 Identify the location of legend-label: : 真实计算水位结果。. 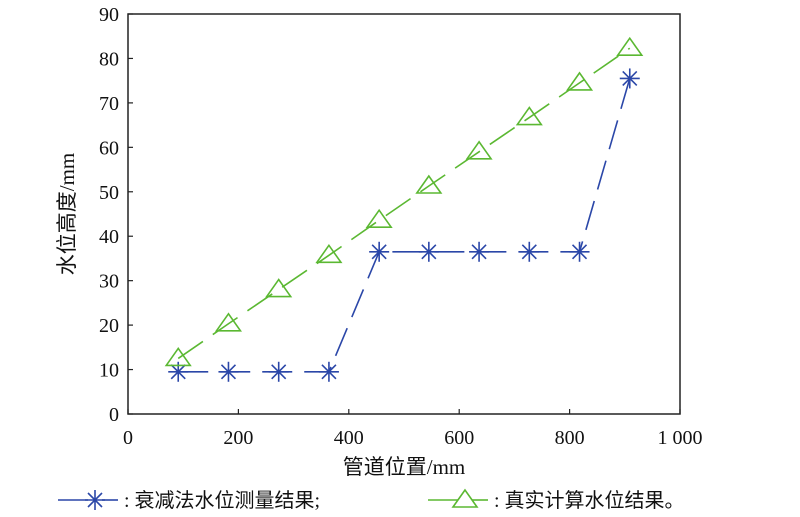
(589, 500).